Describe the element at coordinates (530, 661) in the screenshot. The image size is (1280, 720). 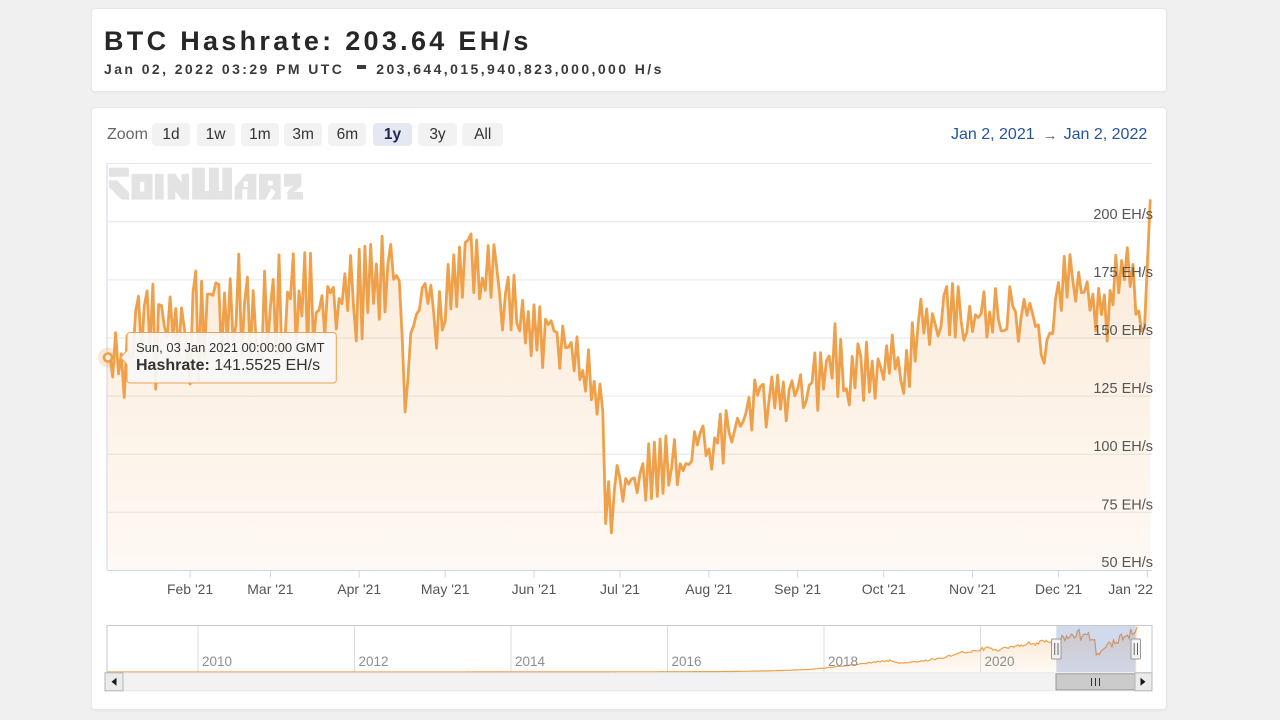
I see `svg-text: 2014` at that location.